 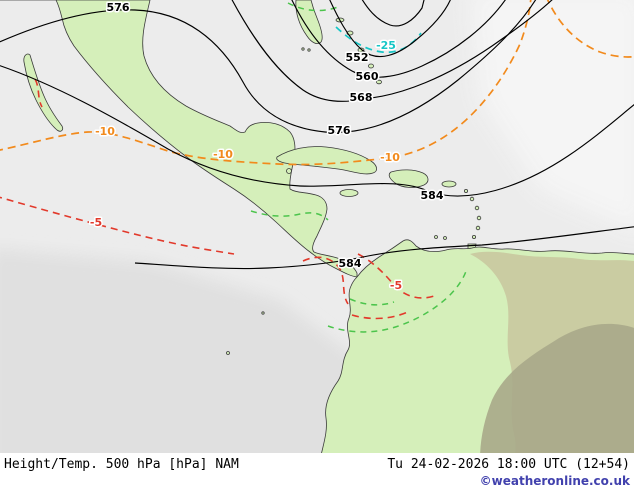 What do you see at coordinates (449, 184) in the screenshot?
I see `puerto-rico-island` at bounding box center [449, 184].